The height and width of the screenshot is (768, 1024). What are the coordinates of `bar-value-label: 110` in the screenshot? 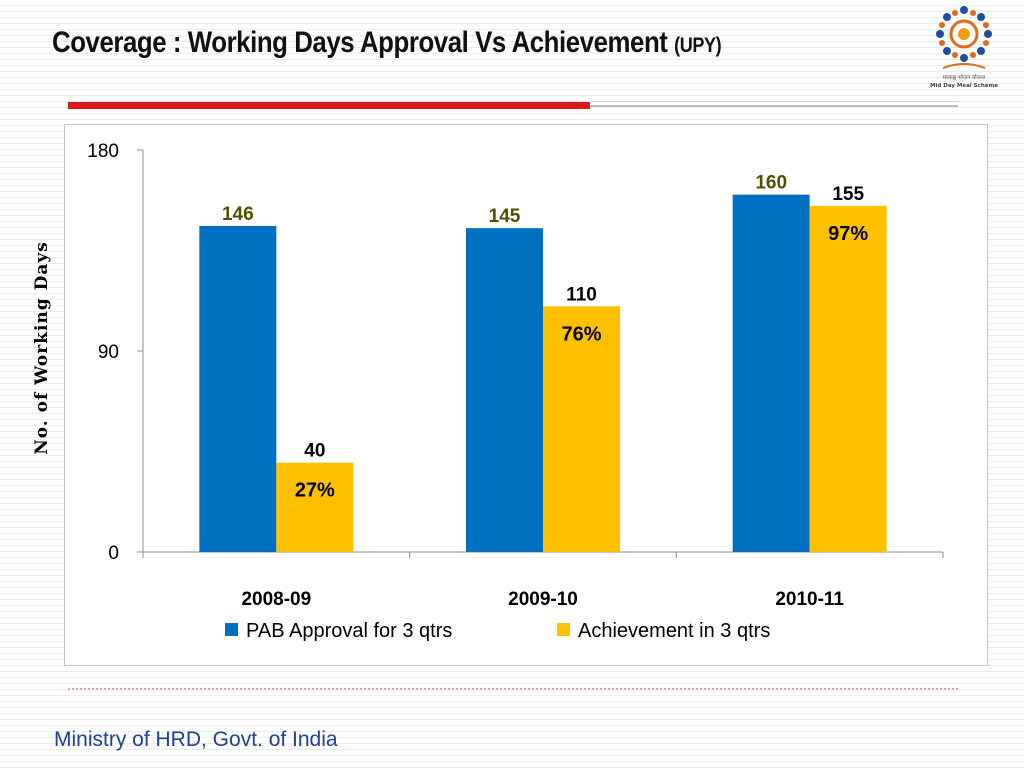 It's located at (581, 294).